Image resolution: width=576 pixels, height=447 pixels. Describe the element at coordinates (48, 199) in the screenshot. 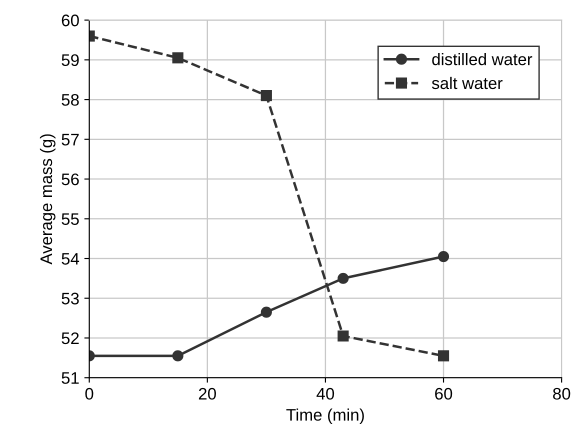

I see `y-axis-title: Average mass (g)` at that location.